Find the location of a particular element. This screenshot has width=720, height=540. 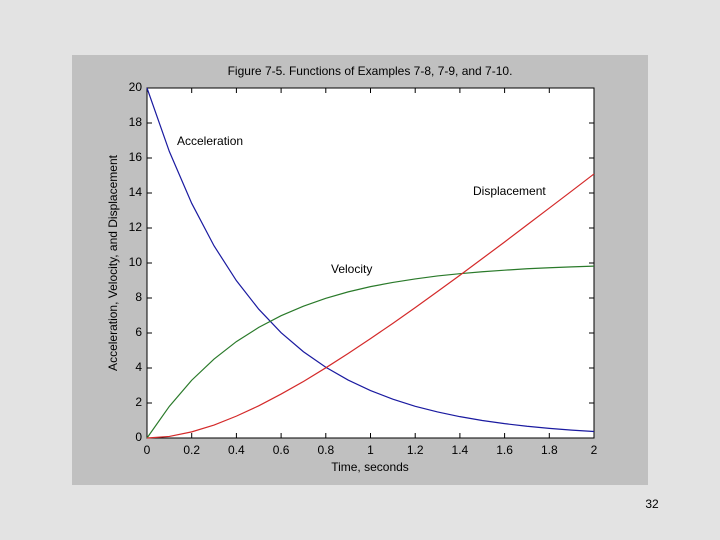

y-tick-label: 20 is located at coordinates (136, 87).